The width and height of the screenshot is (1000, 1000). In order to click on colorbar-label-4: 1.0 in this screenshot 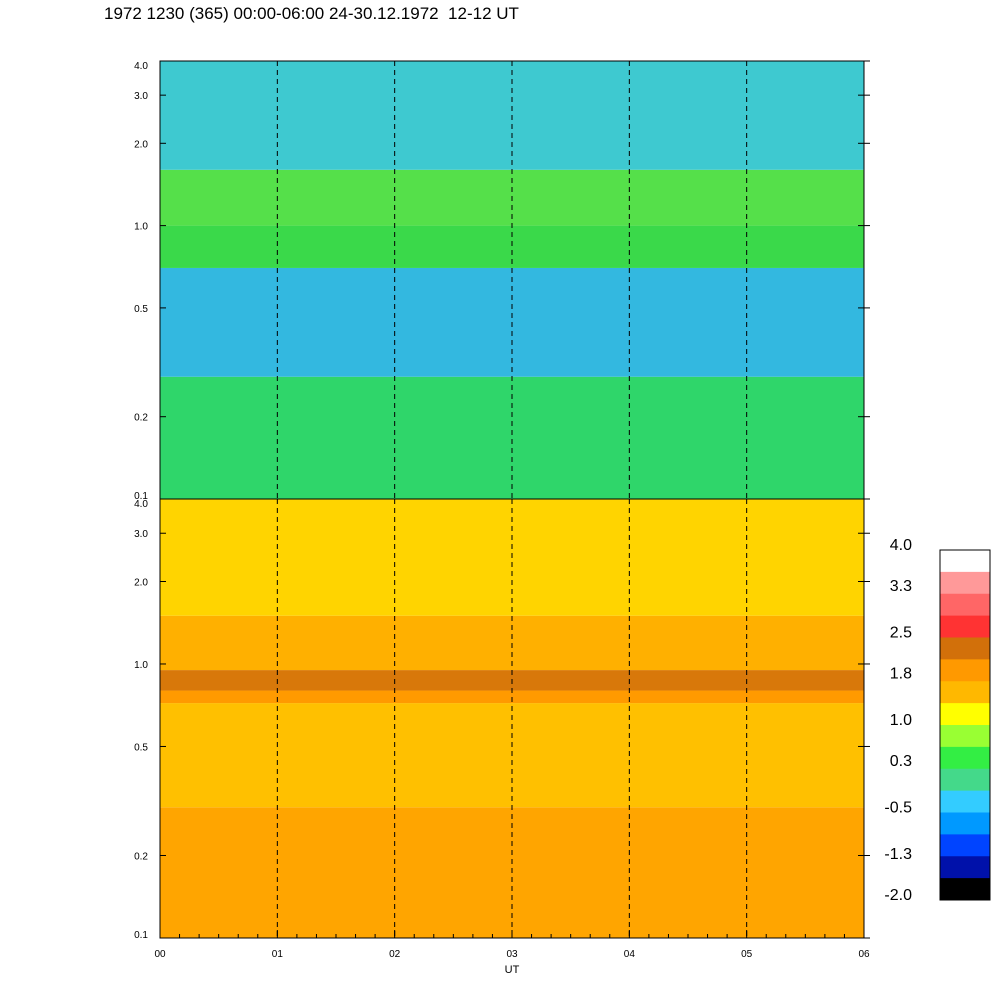, I will do `click(901, 720)`.